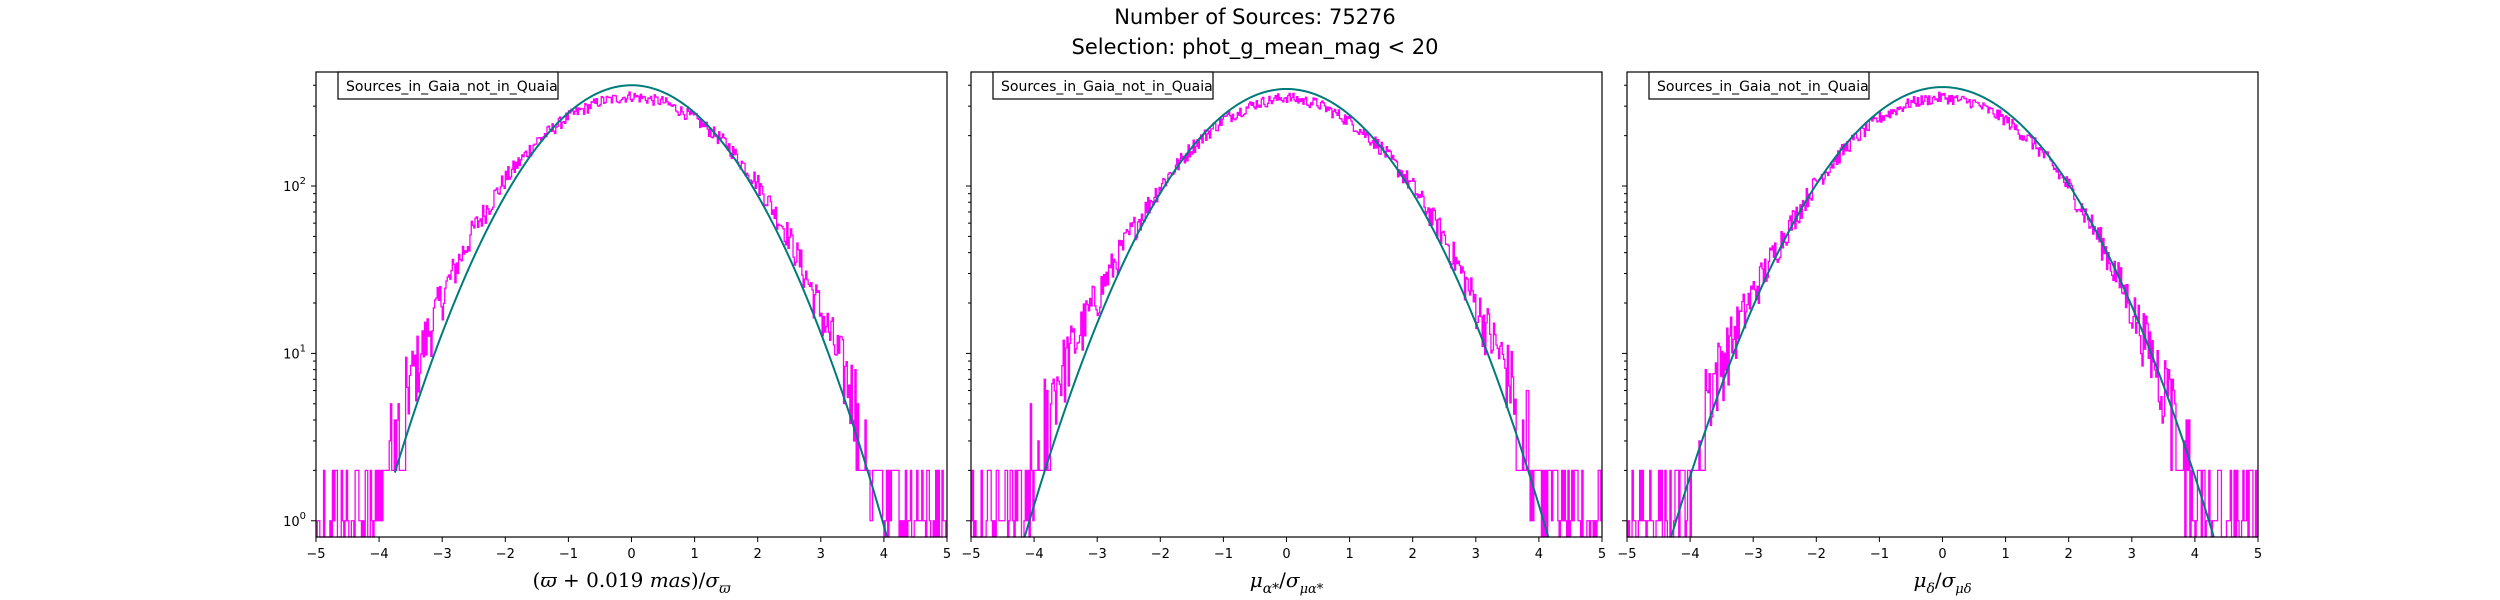  I want to click on panel-1-xlabel: (ϖ + 0.019 mas)/σϖ, so click(632, 582).